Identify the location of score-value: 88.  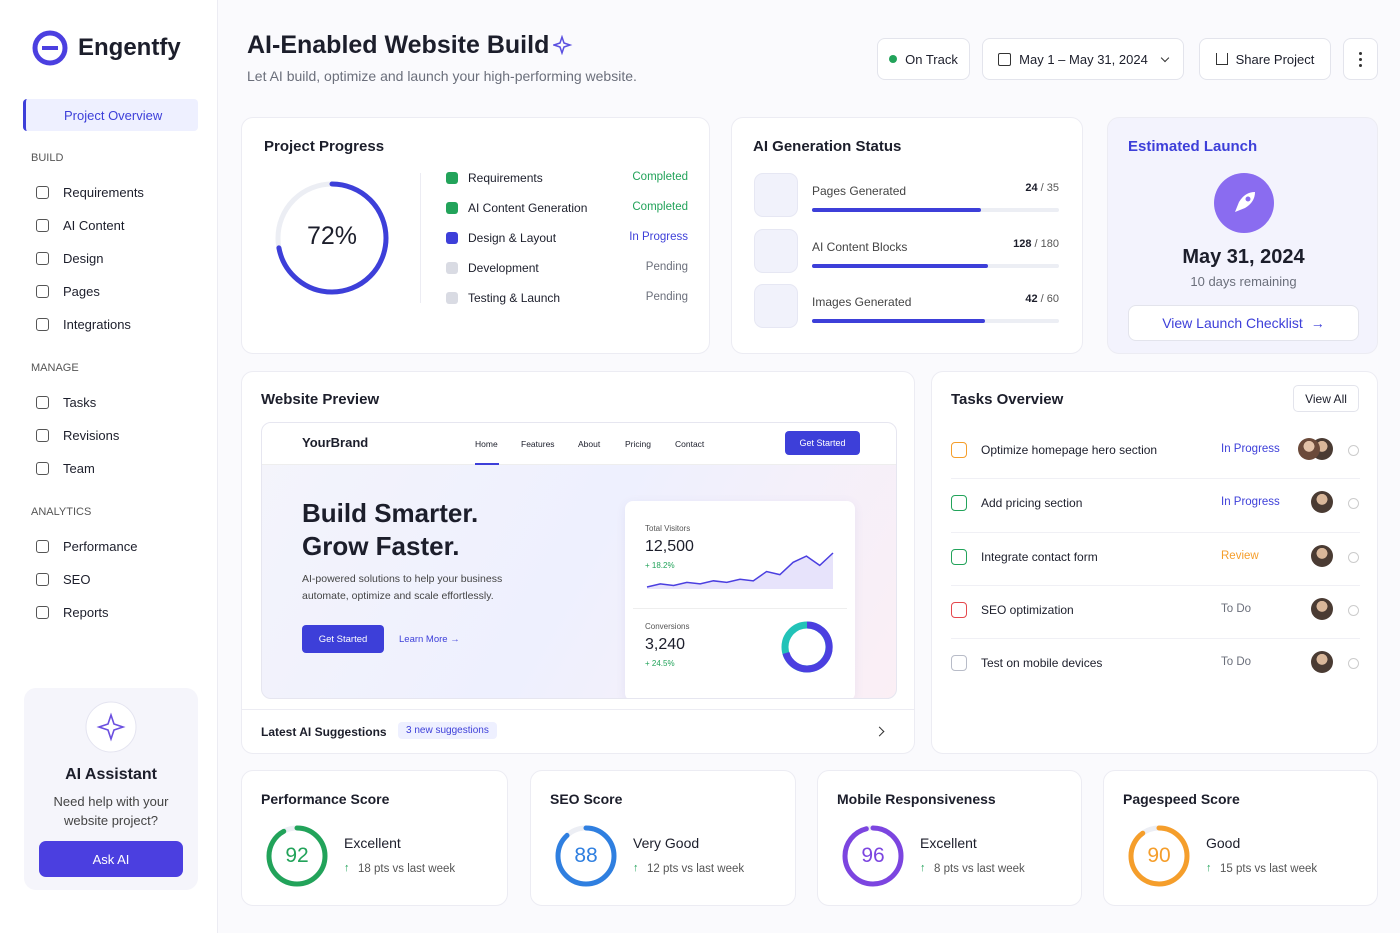
(586, 855).